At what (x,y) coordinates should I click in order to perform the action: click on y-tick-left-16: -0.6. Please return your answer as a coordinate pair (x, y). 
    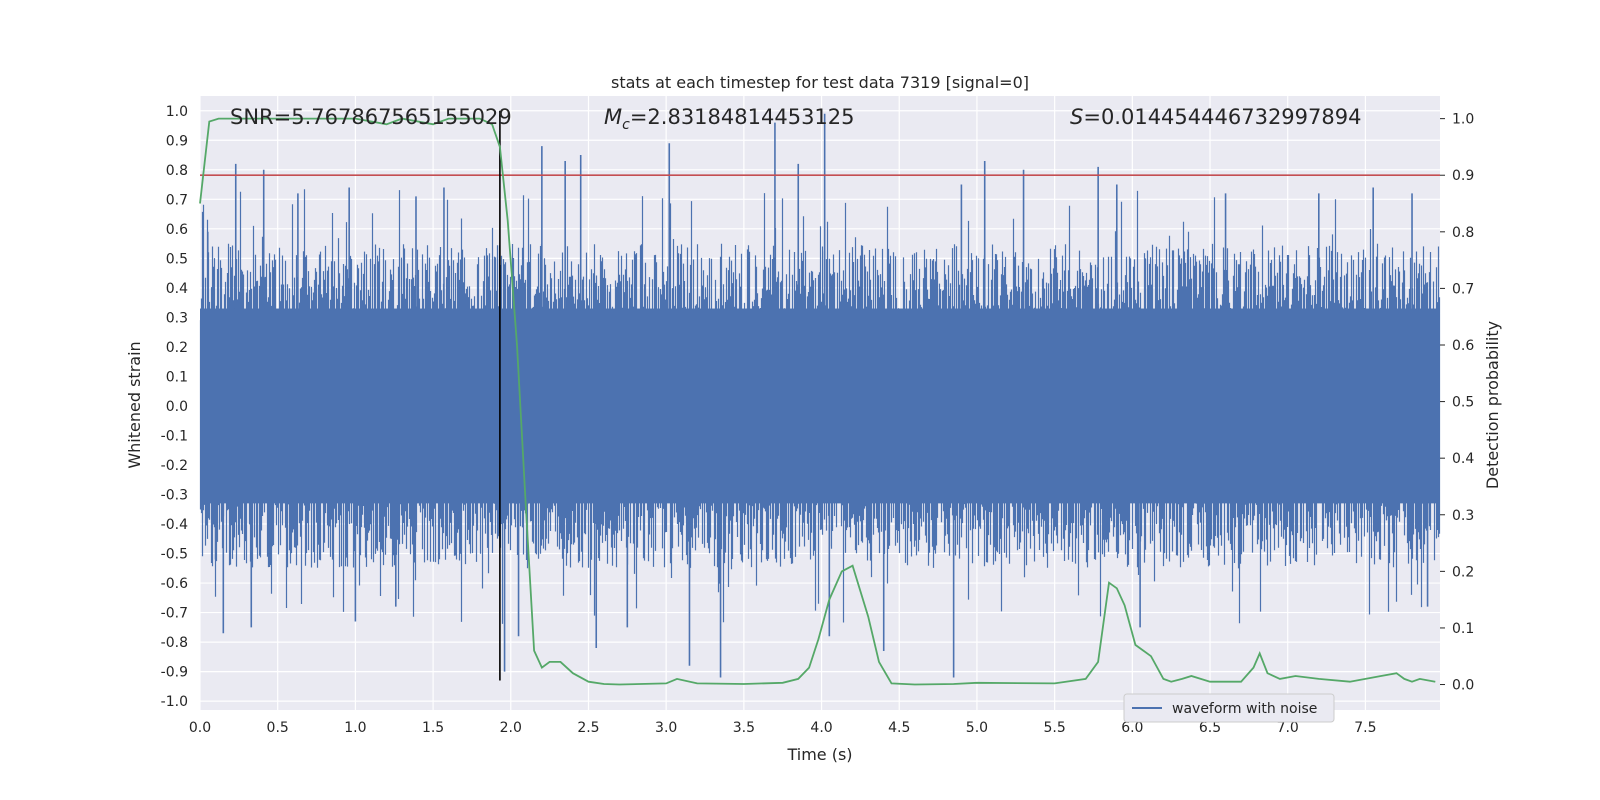
    Looking at the image, I should click on (174, 584).